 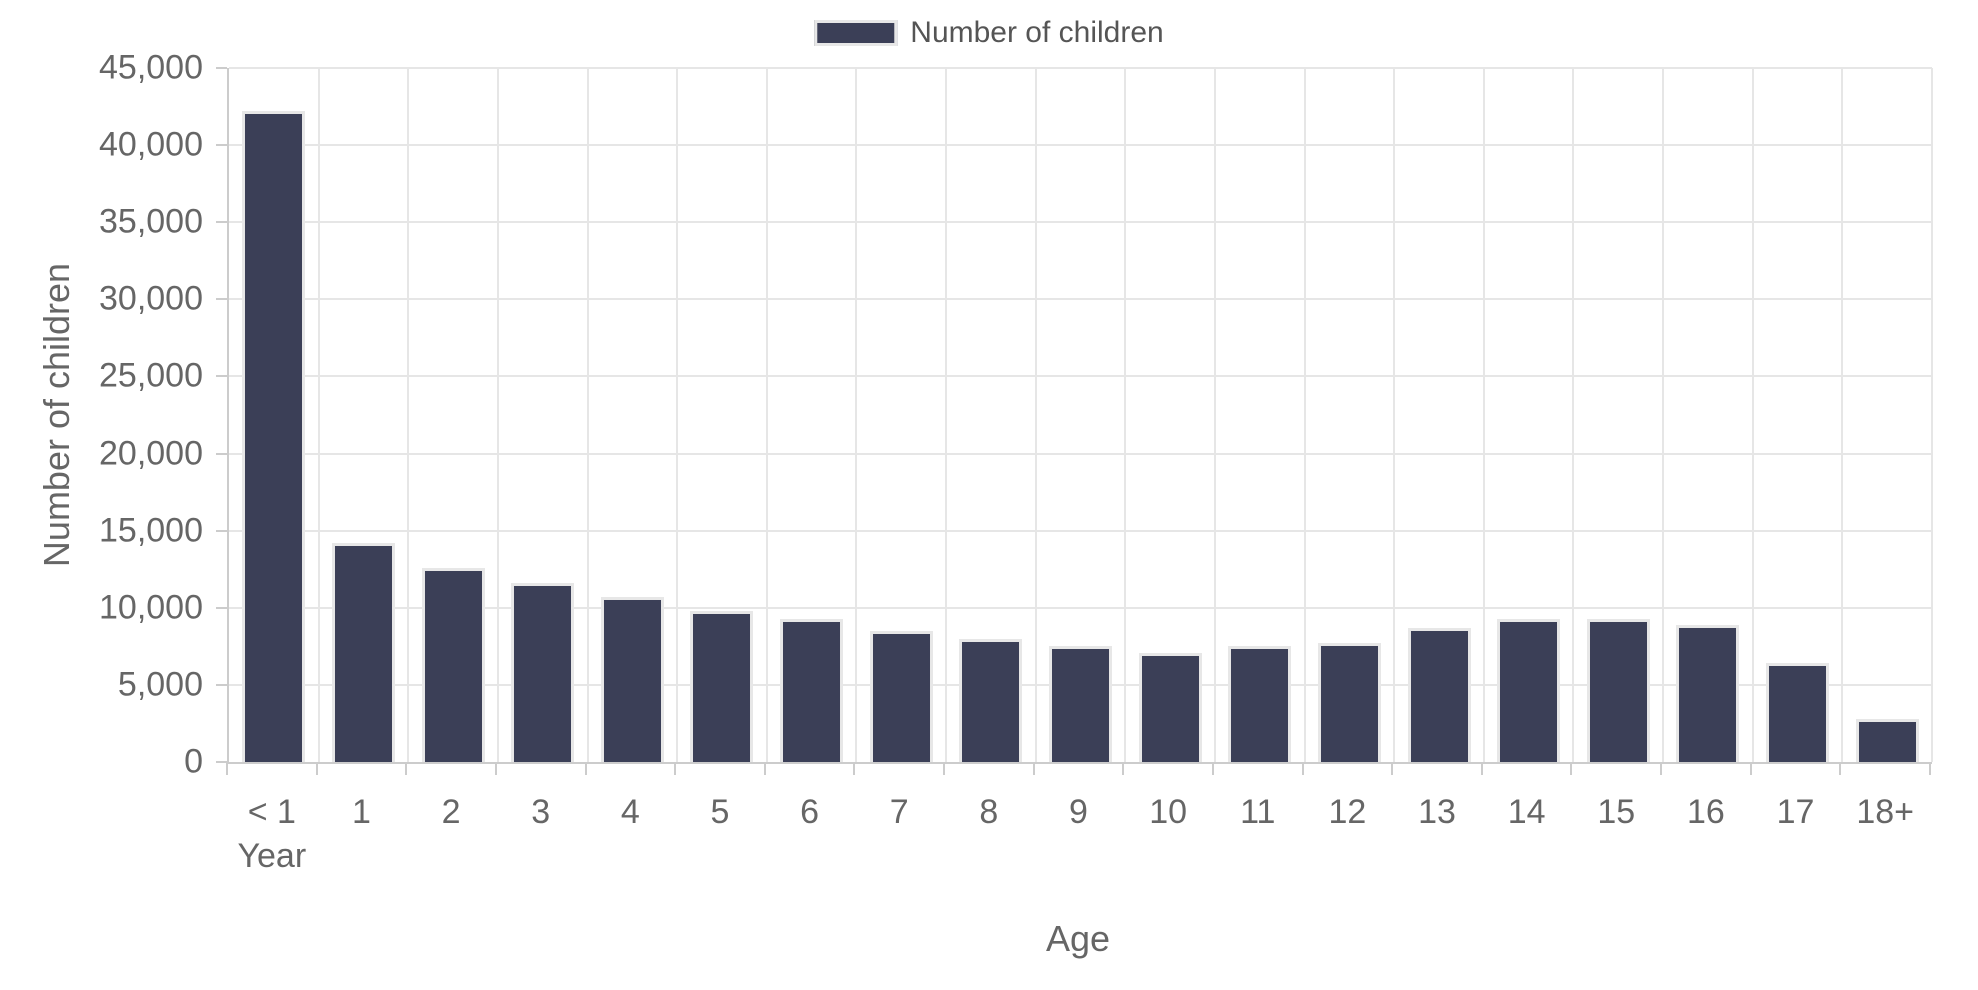 I want to click on y-tick-label: 0, so click(x=193, y=761).